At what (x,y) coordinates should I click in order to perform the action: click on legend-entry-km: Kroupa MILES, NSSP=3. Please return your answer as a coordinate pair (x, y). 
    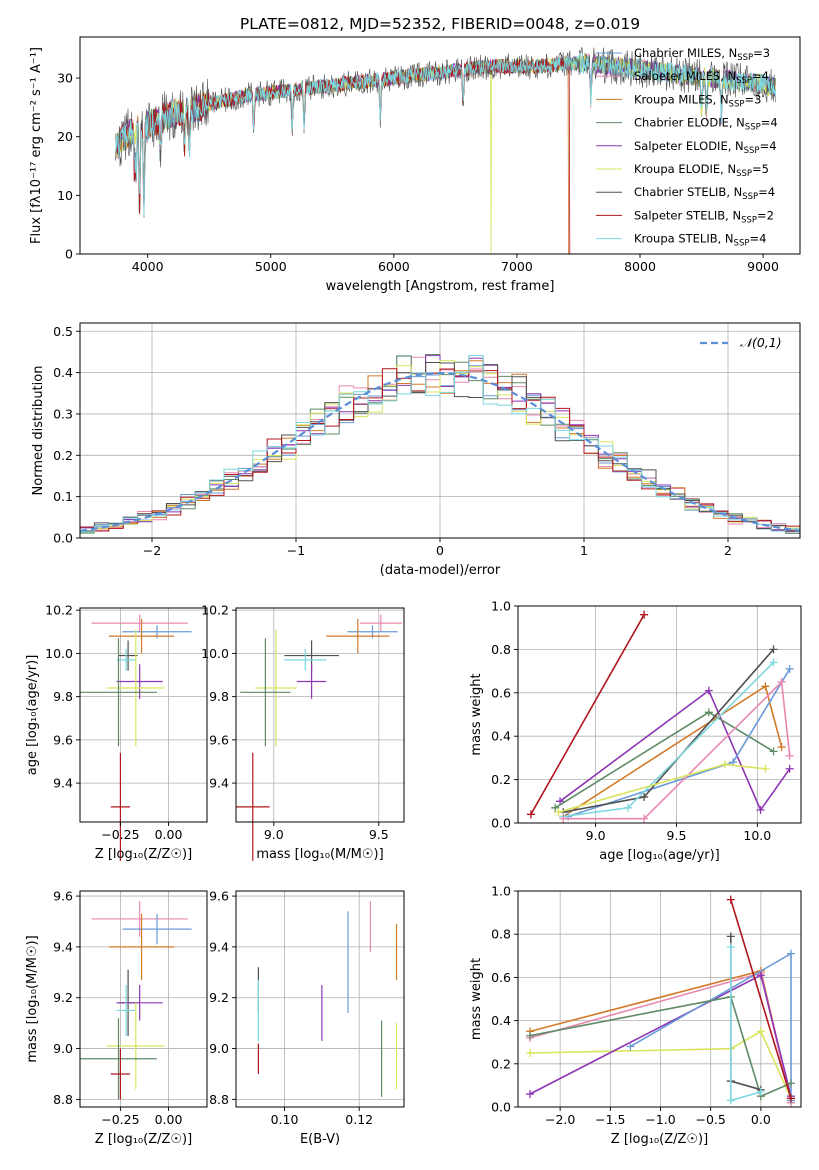
    Looking at the image, I should click on (697, 100).